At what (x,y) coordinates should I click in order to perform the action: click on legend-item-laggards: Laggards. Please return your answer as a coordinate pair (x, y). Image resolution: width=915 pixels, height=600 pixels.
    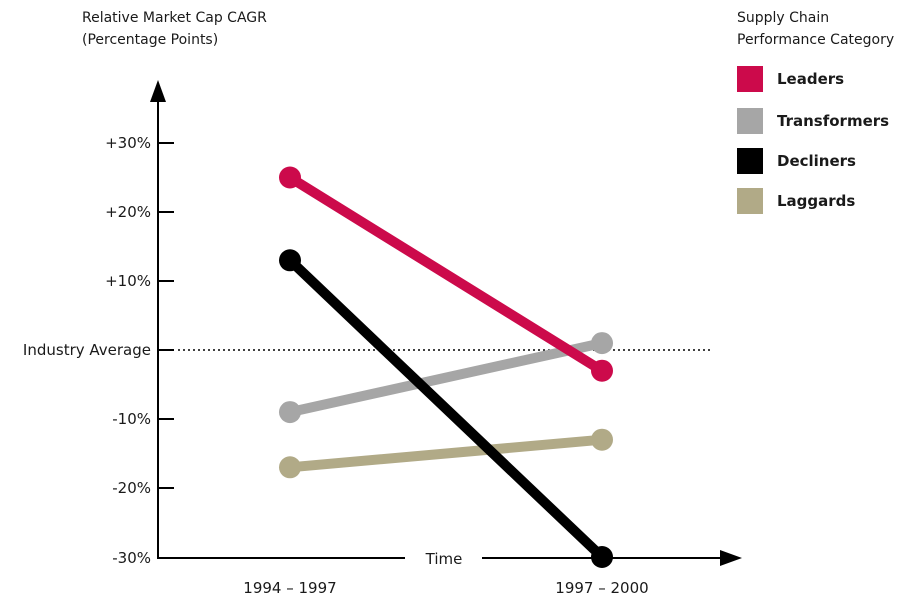
    Looking at the image, I should click on (796, 201).